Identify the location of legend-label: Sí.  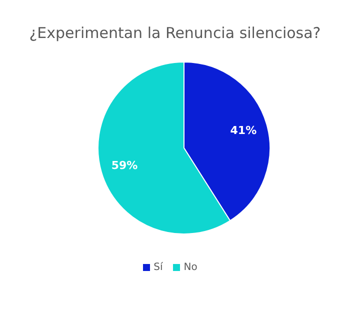
(158, 267).